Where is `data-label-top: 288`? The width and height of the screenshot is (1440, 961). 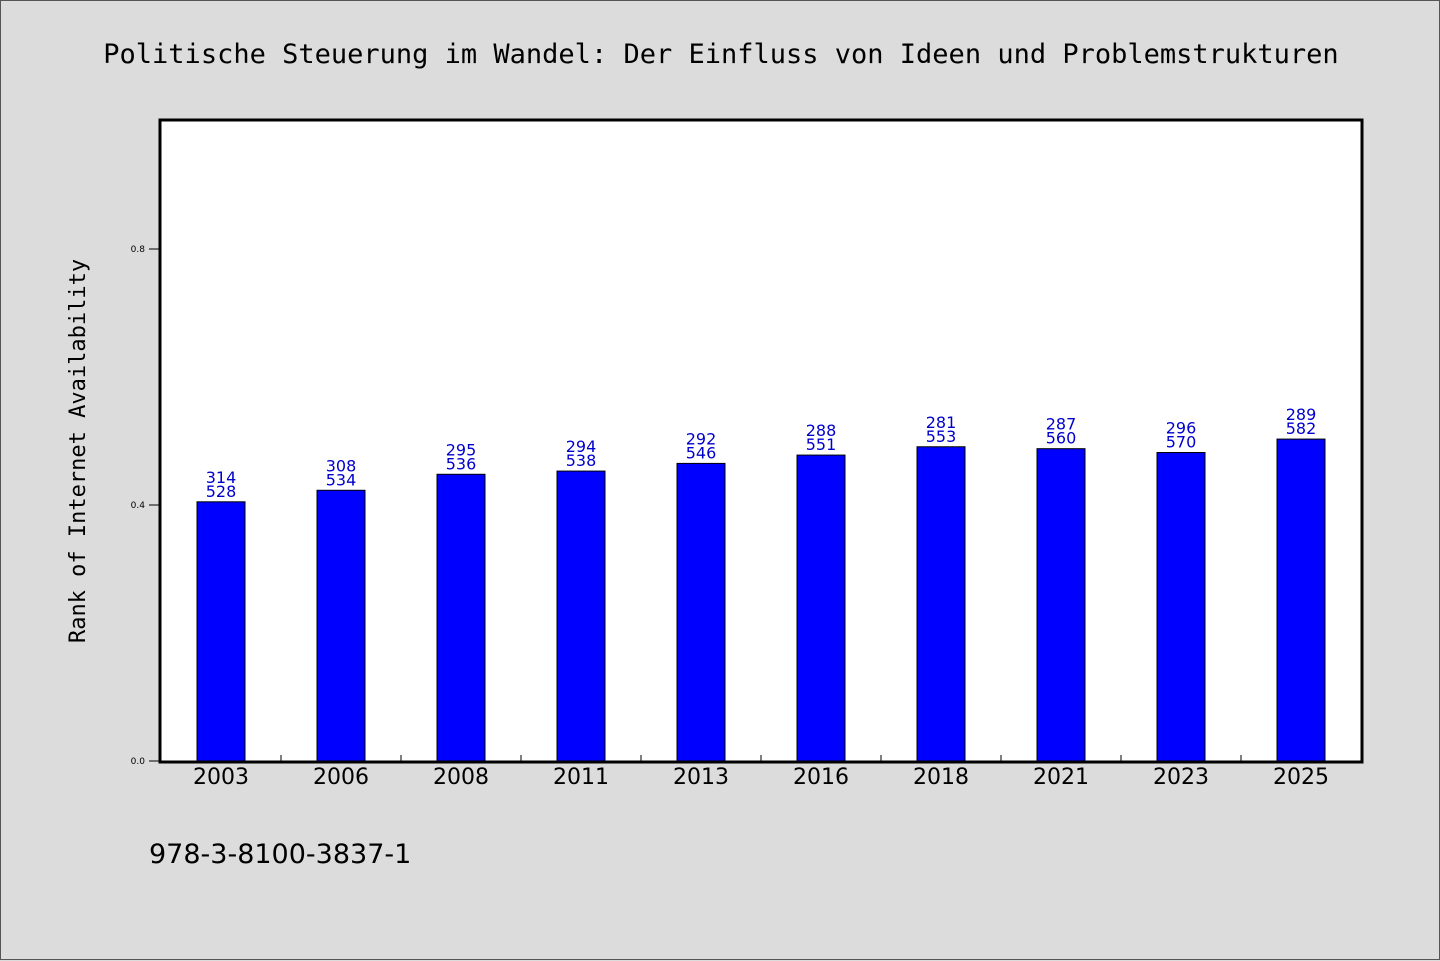
data-label-top: 288 is located at coordinates (821, 430).